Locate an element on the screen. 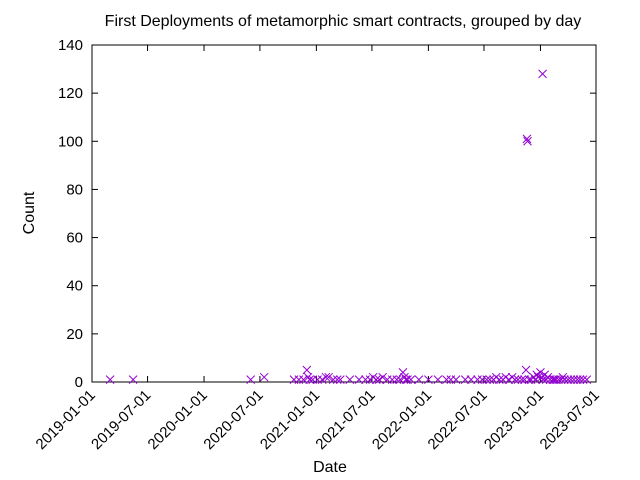  y-tick-label: 120 is located at coordinates (70, 93).